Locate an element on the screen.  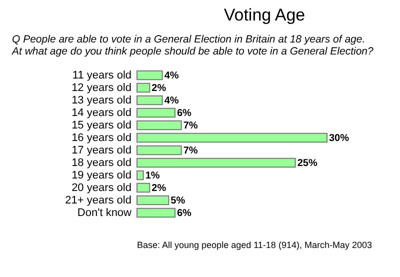
y-tick-label: 13 years old is located at coordinates (102, 100).